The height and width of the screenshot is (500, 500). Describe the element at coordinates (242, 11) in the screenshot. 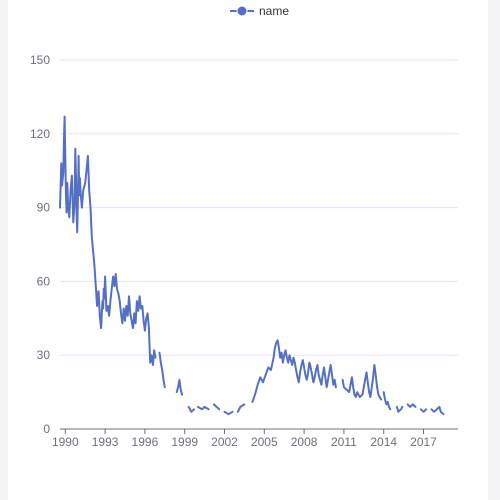

I see `legend-marker-icon` at that location.